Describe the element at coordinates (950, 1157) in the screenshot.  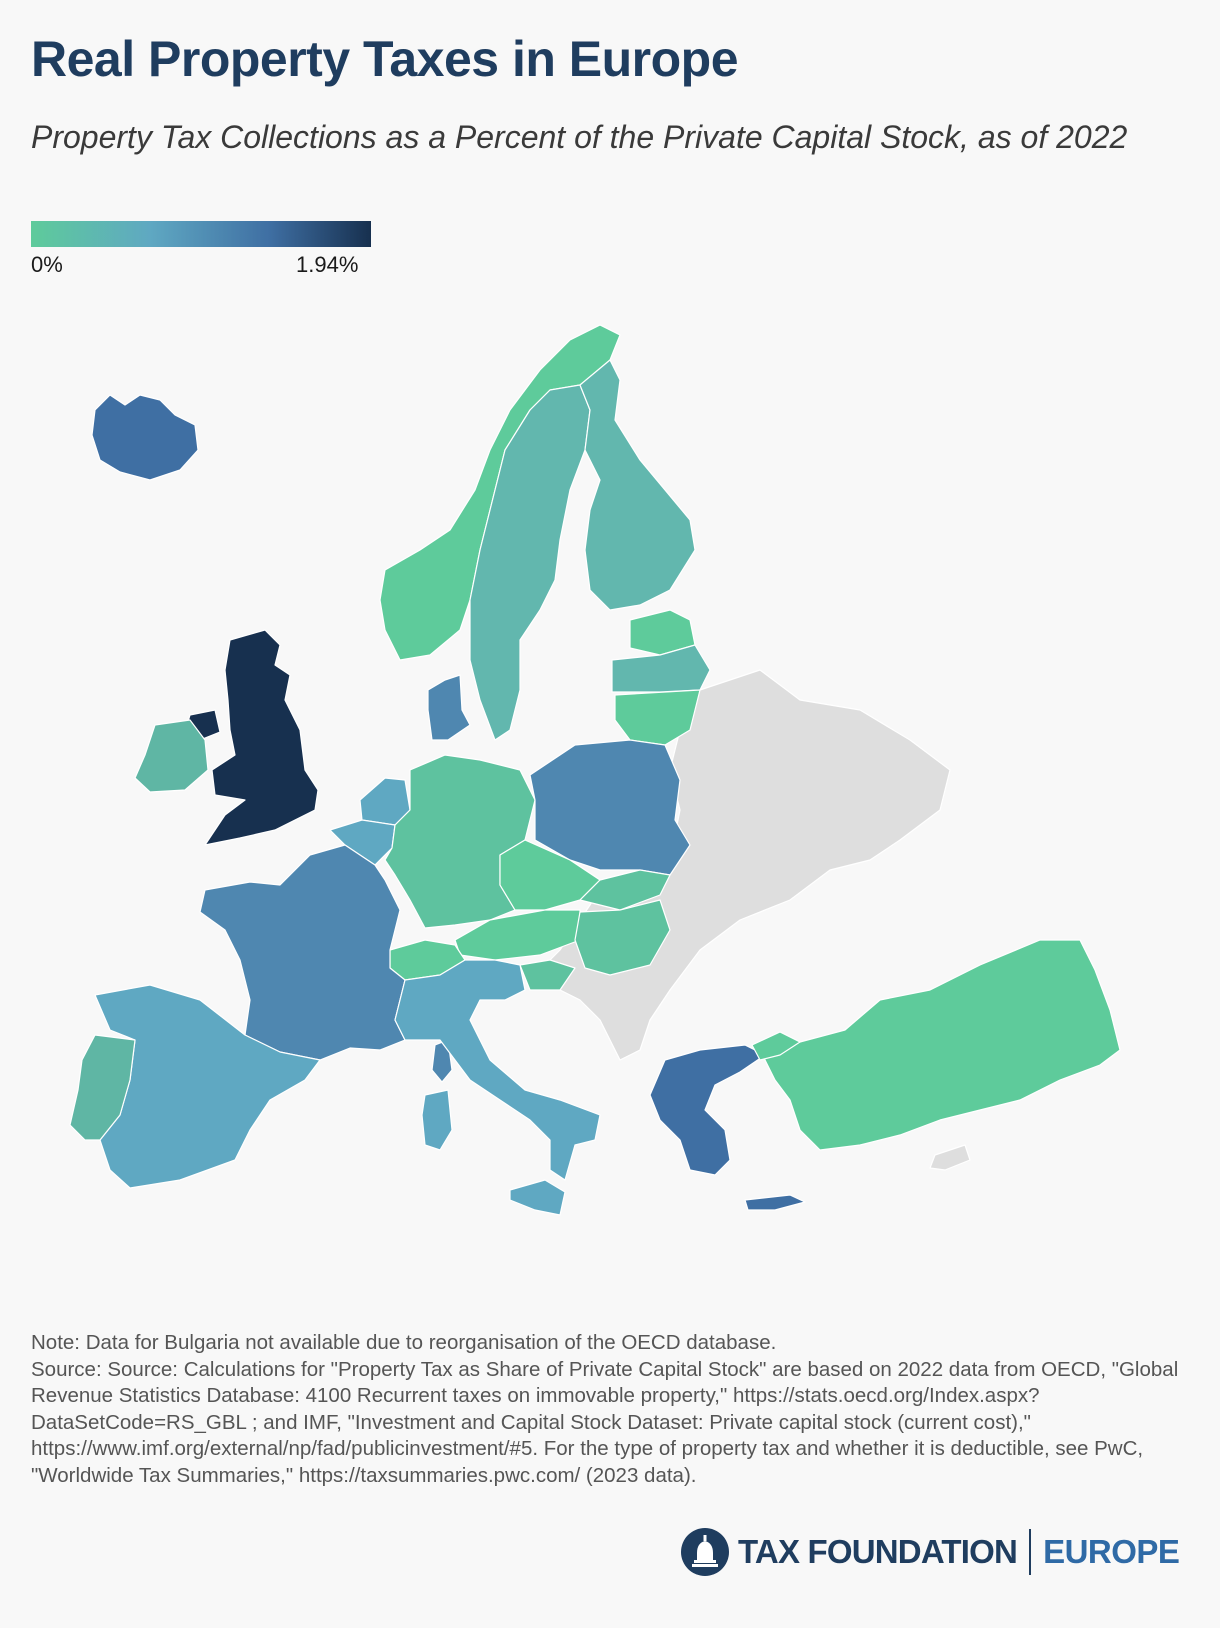
I see `region-cyprus` at that location.